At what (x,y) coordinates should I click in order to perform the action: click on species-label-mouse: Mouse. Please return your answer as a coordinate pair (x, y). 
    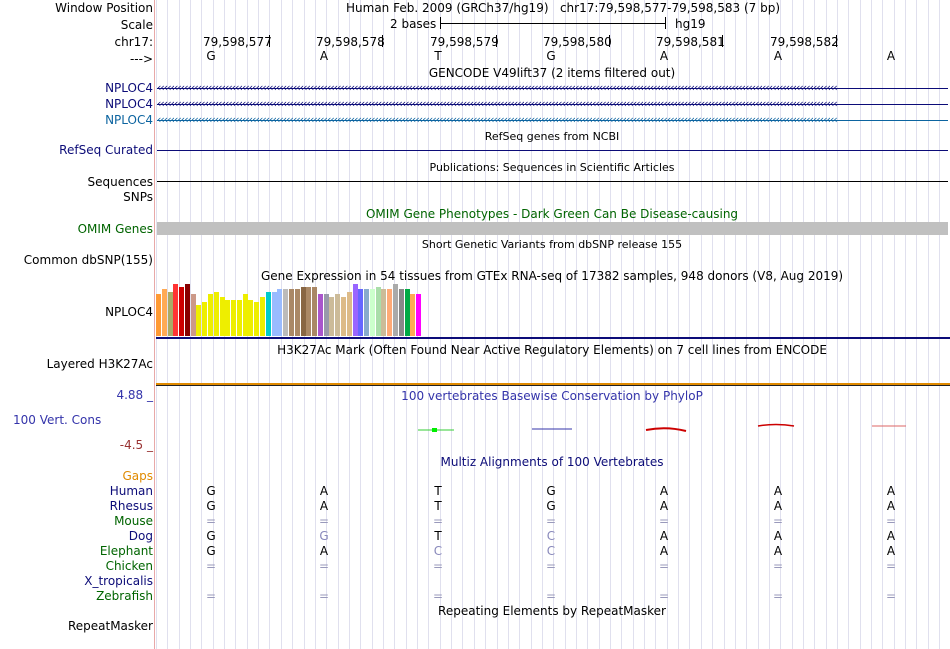
    Looking at the image, I should click on (133, 521).